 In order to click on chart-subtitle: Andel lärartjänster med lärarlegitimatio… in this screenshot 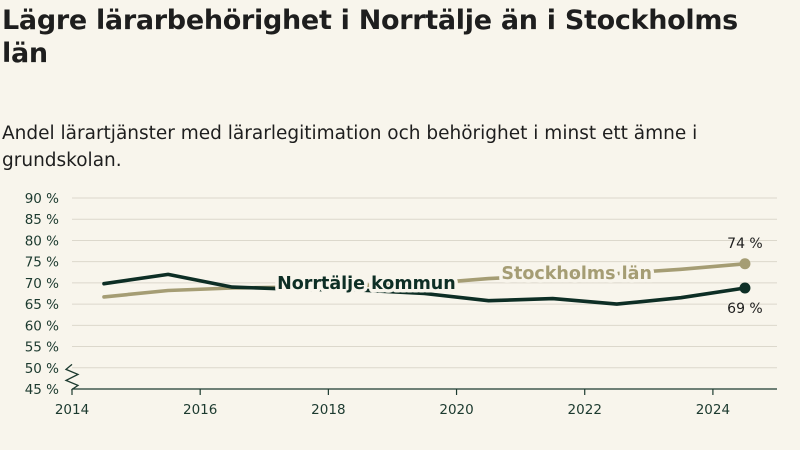, I will do `click(350, 147)`.